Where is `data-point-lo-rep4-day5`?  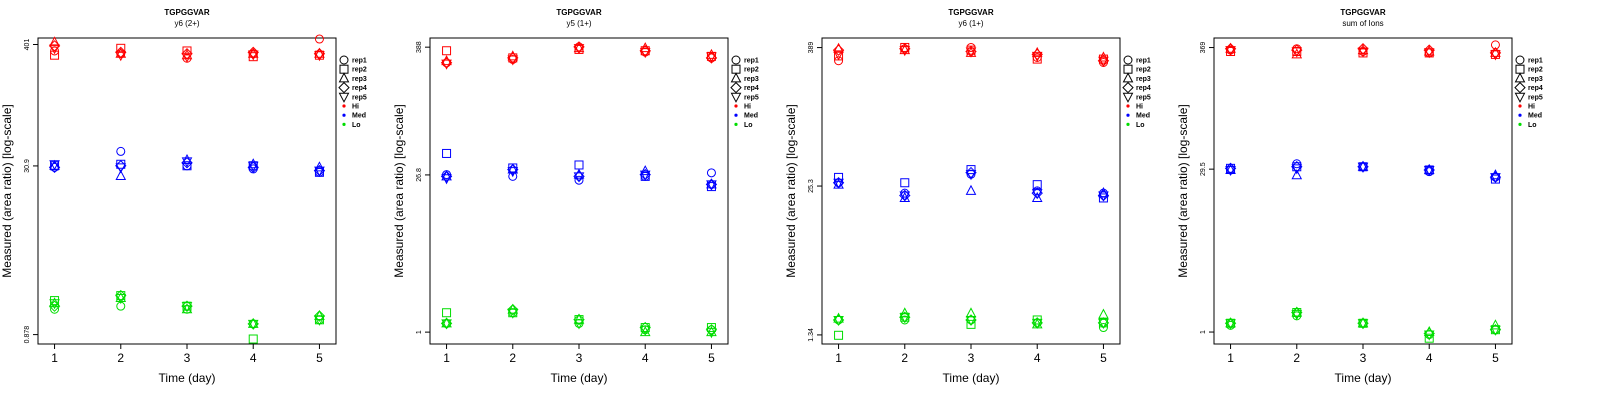
data-point-lo-rep4-day5 is located at coordinates (319, 316).